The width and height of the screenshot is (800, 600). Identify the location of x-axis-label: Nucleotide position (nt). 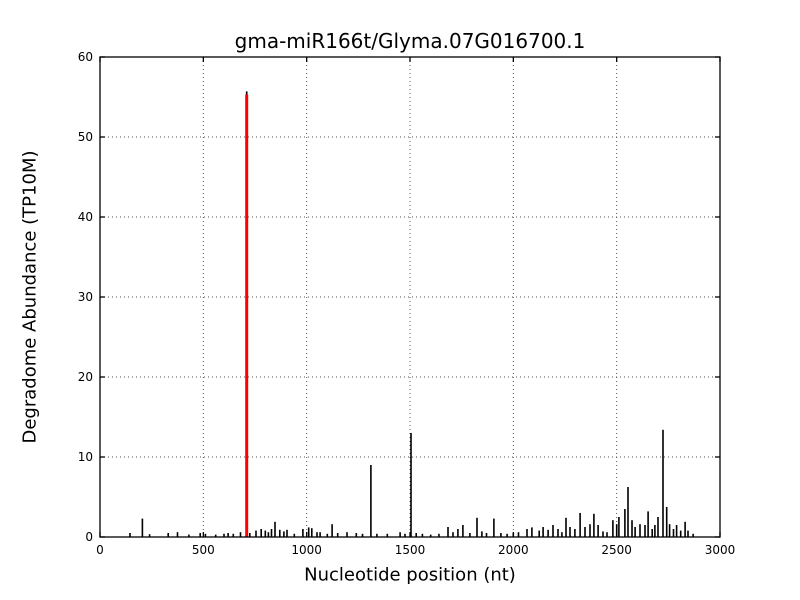
(410, 575).